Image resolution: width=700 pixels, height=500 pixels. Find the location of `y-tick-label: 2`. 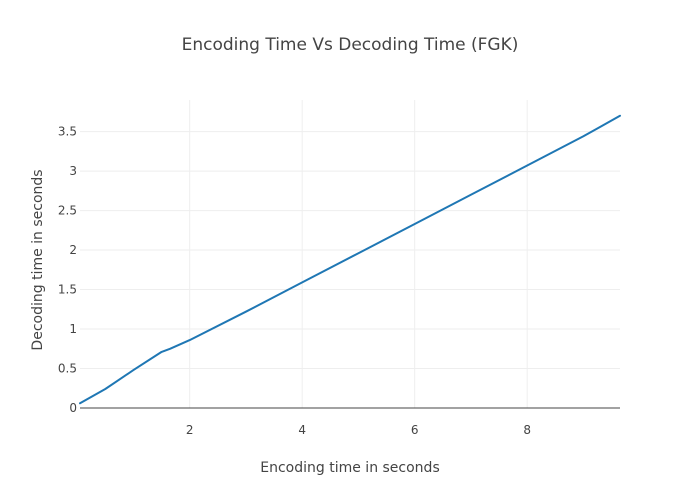

y-tick-label: 2 is located at coordinates (73, 250).